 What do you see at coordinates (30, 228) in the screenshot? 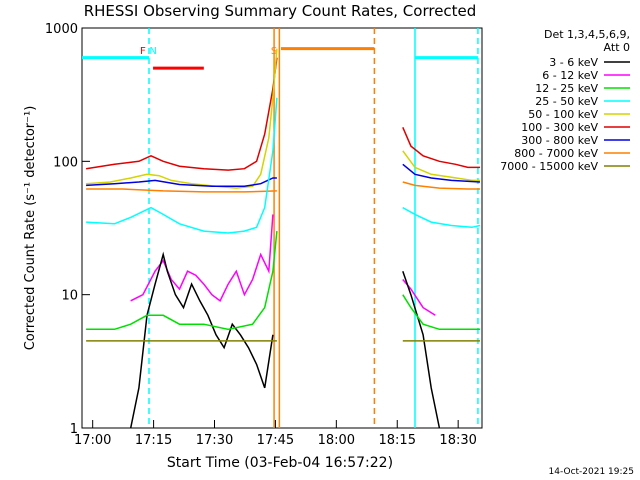
I see `y-axis-label: Corrected Count Rate (s⁻¹ detector⁻¹)` at bounding box center [30, 228].